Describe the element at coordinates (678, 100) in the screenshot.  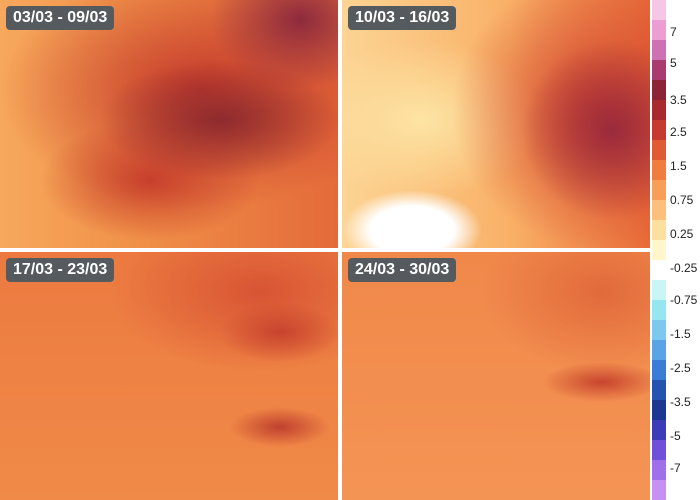
I see `legend-label: 3.5` at that location.